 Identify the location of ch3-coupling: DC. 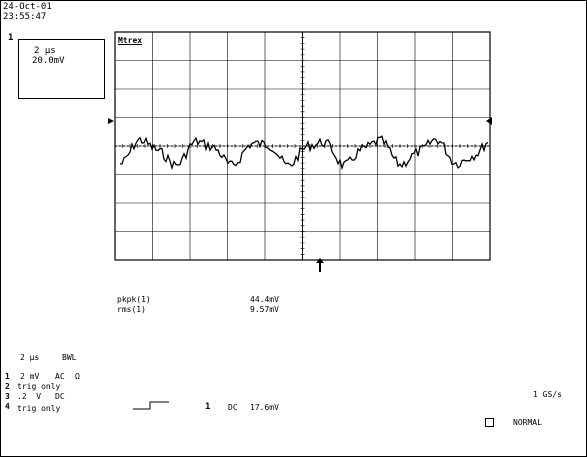
(60, 396).